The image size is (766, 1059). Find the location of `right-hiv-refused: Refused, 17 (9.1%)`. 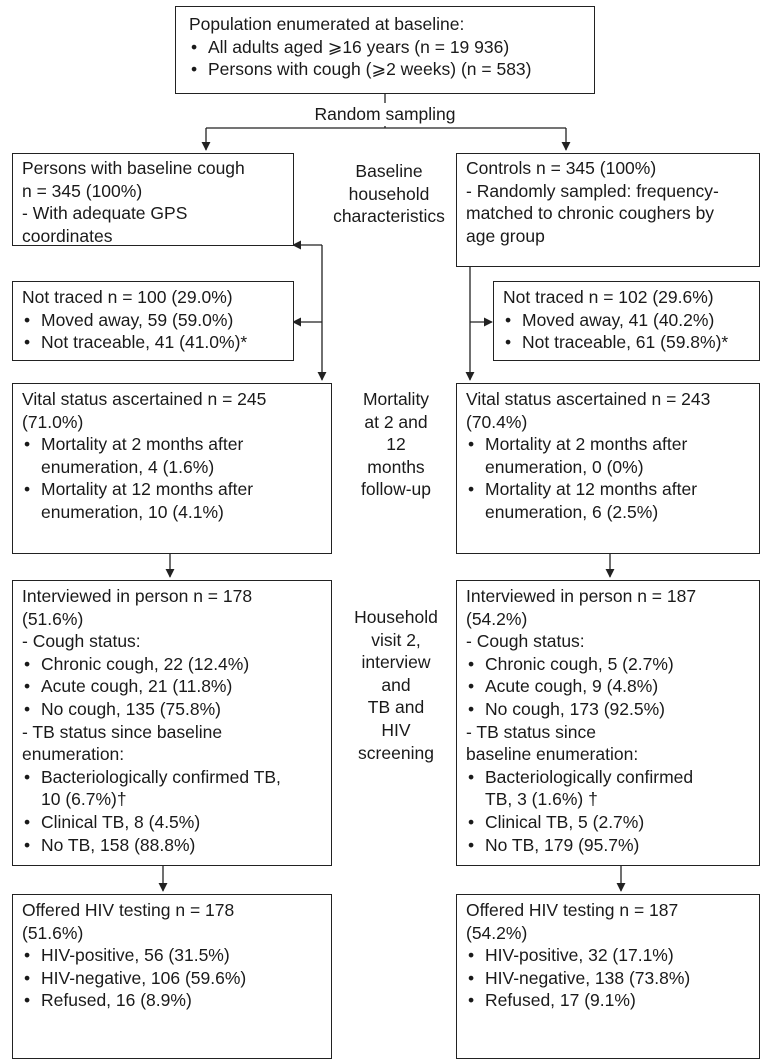

right-hiv-refused: Refused, 17 (9.1%) is located at coordinates (608, 1000).